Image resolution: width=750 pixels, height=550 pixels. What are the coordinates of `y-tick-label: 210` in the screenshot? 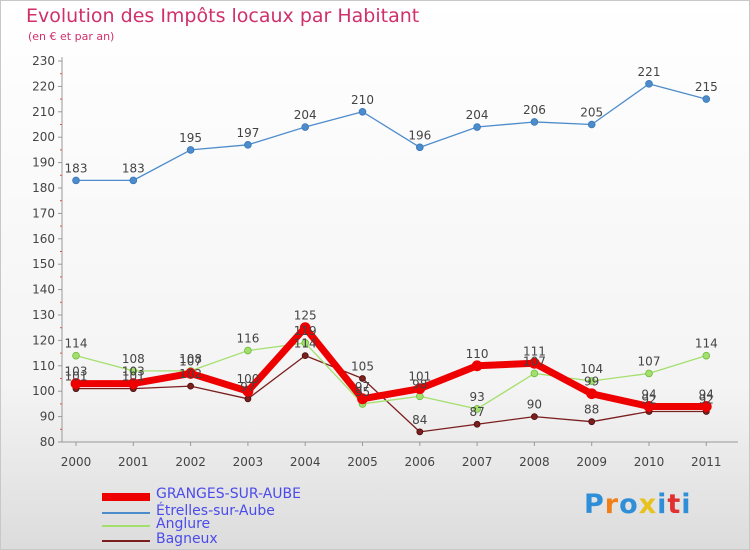 It's located at (43, 112).